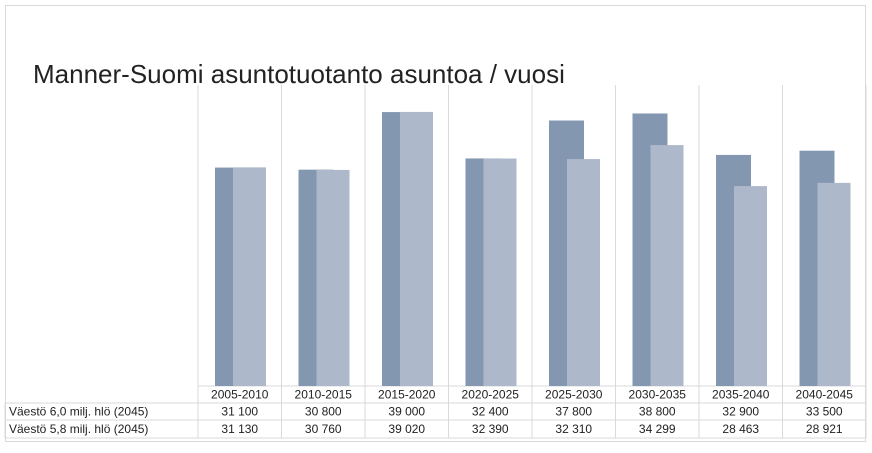 The height and width of the screenshot is (453, 872). What do you see at coordinates (740, 429) in the screenshot?
I see `value-label: 28 463` at bounding box center [740, 429].